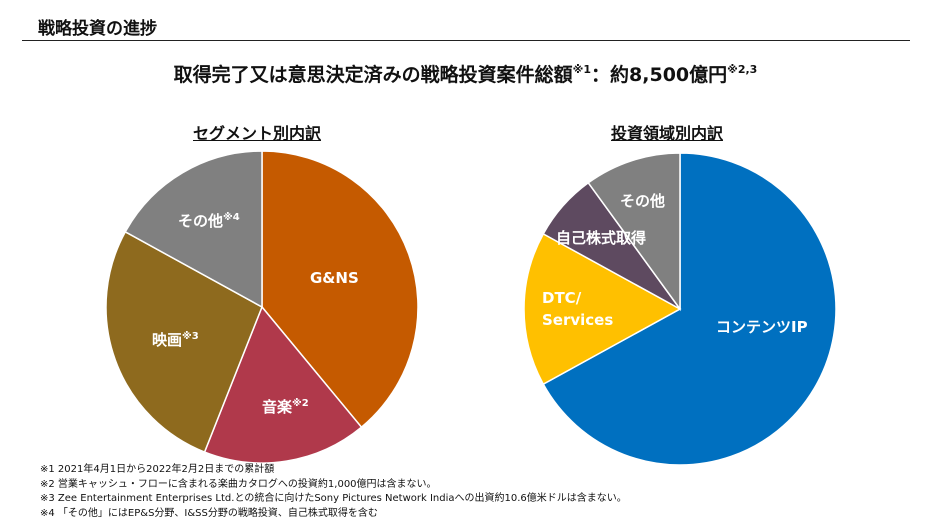 Image resolution: width=931 pixels, height=521 pixels. What do you see at coordinates (601, 238) in the screenshot?
I see `slice-label: 自己株式取得` at bounding box center [601, 238].